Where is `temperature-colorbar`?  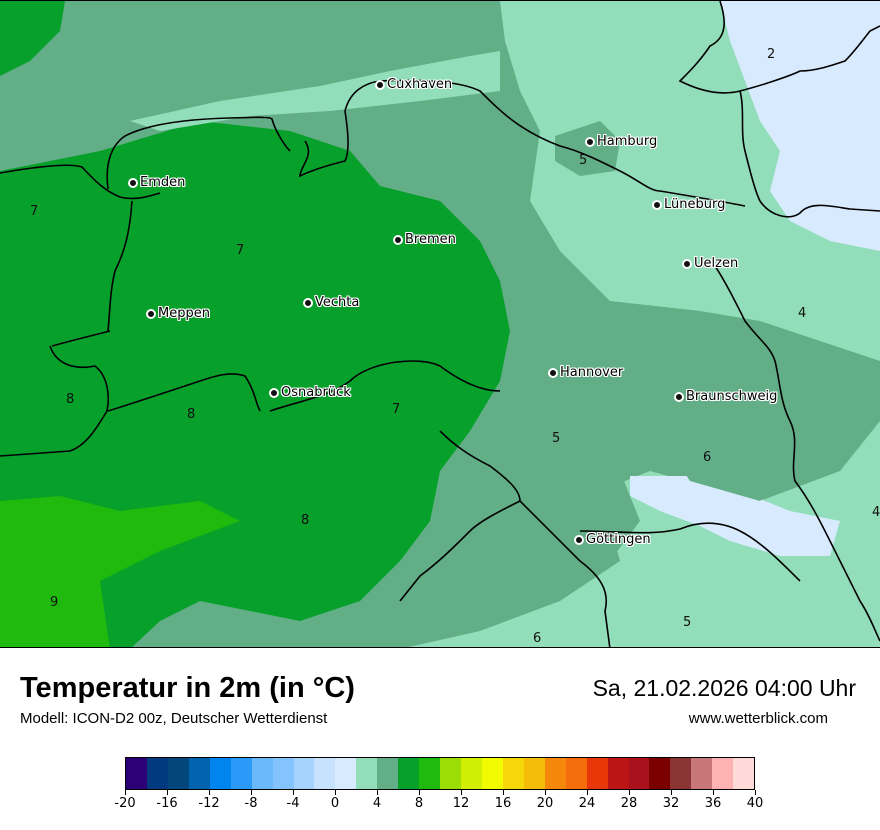
temperature-colorbar is located at coordinates (440, 773).